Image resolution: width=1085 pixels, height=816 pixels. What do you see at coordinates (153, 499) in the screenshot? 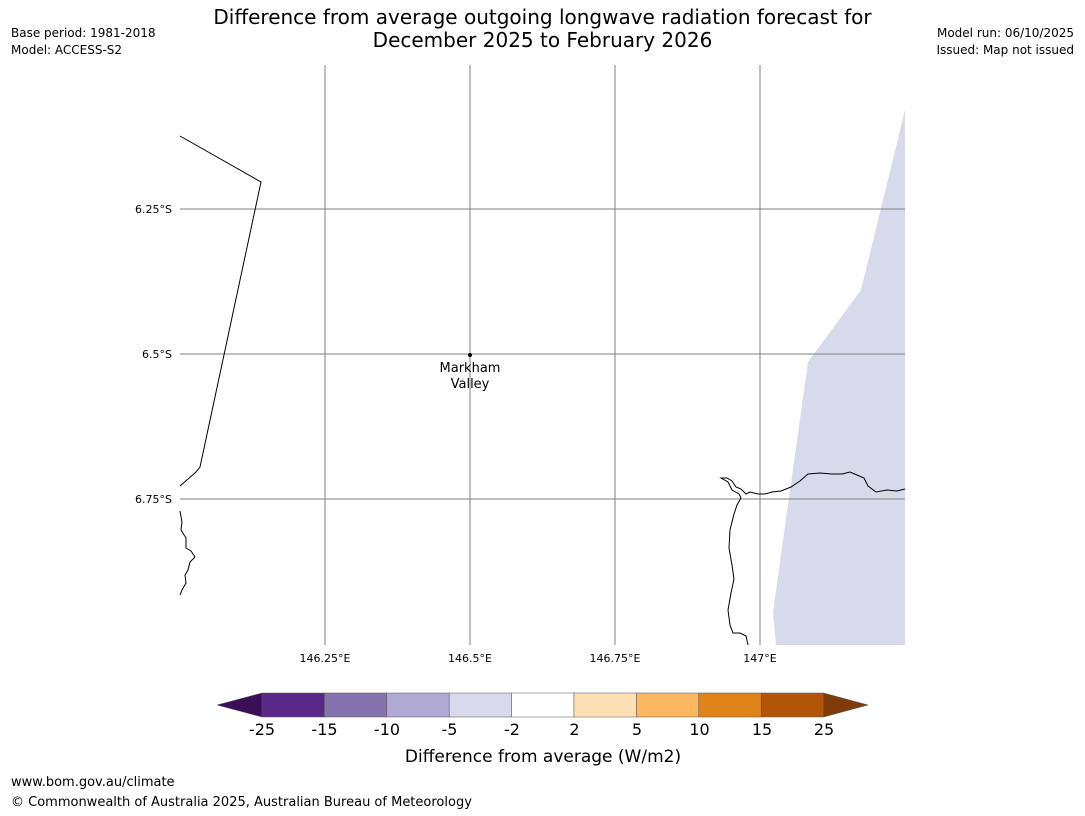
I see `lat-label: 6.75°S` at bounding box center [153, 499].